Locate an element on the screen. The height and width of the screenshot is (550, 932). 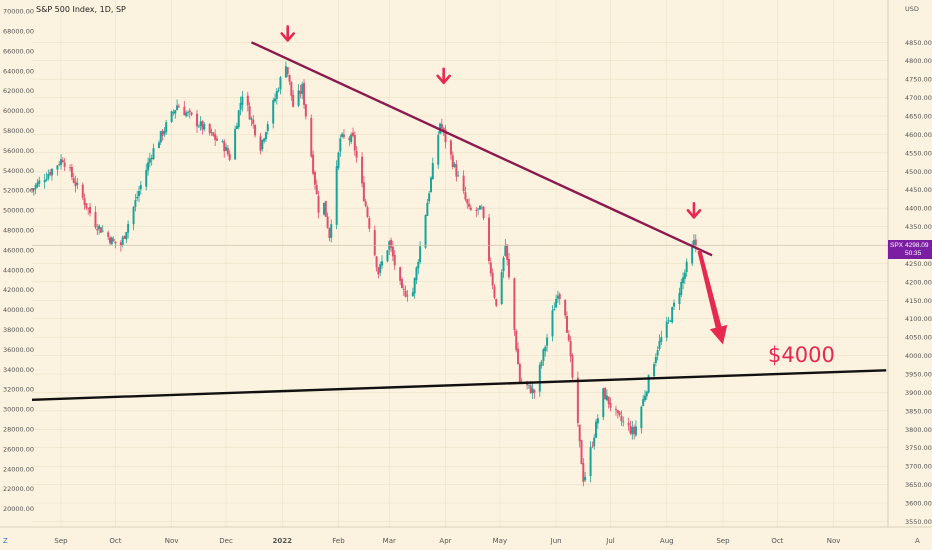
right-tick-label: 4600.00 is located at coordinates (918, 135).